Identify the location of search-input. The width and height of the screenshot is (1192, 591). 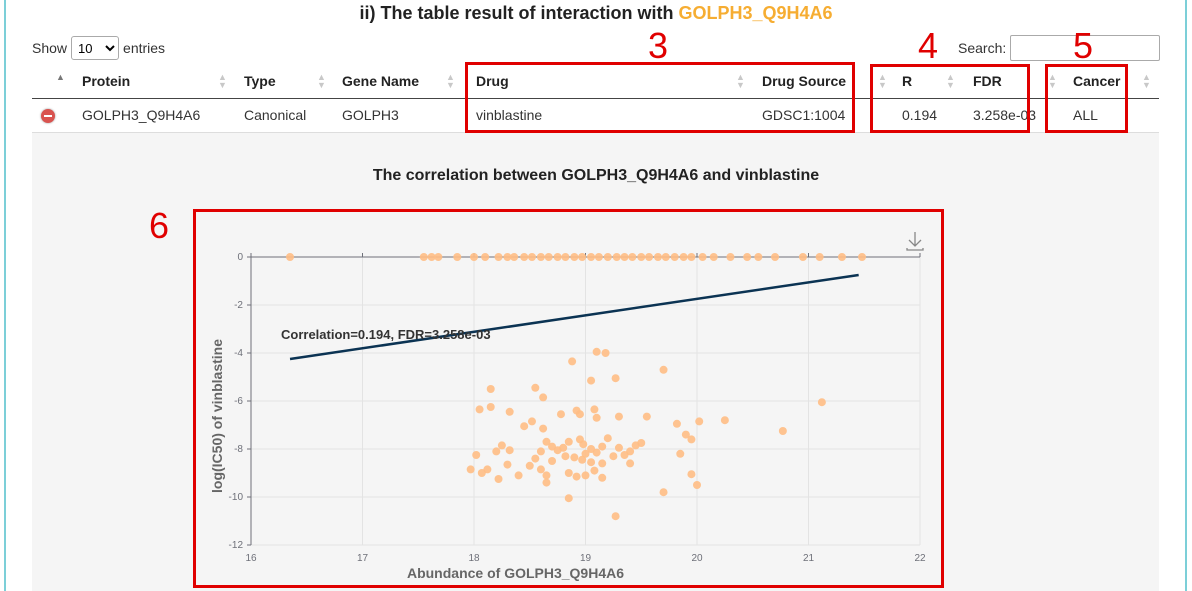
(1085, 48).